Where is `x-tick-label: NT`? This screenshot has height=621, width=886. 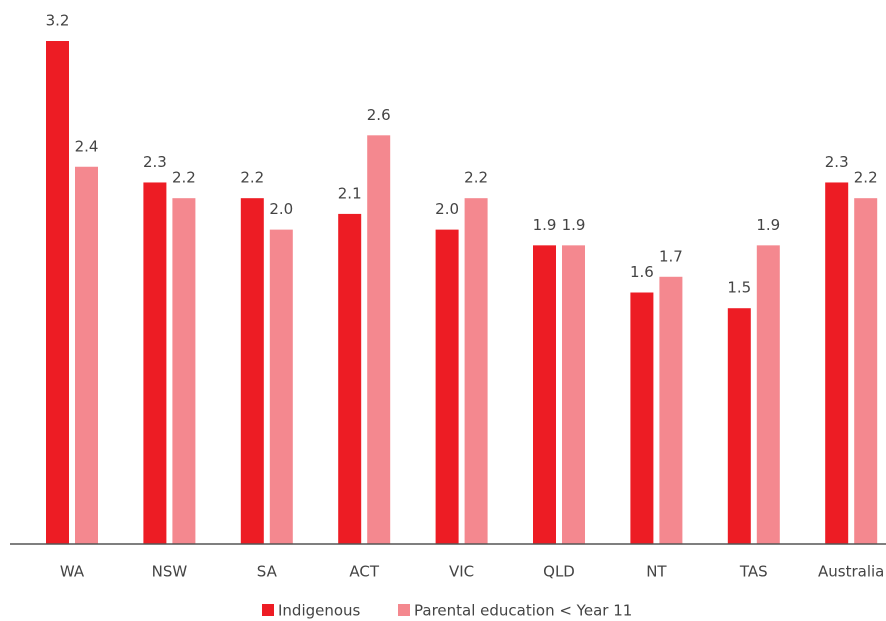
x-tick-label: NT is located at coordinates (656, 572).